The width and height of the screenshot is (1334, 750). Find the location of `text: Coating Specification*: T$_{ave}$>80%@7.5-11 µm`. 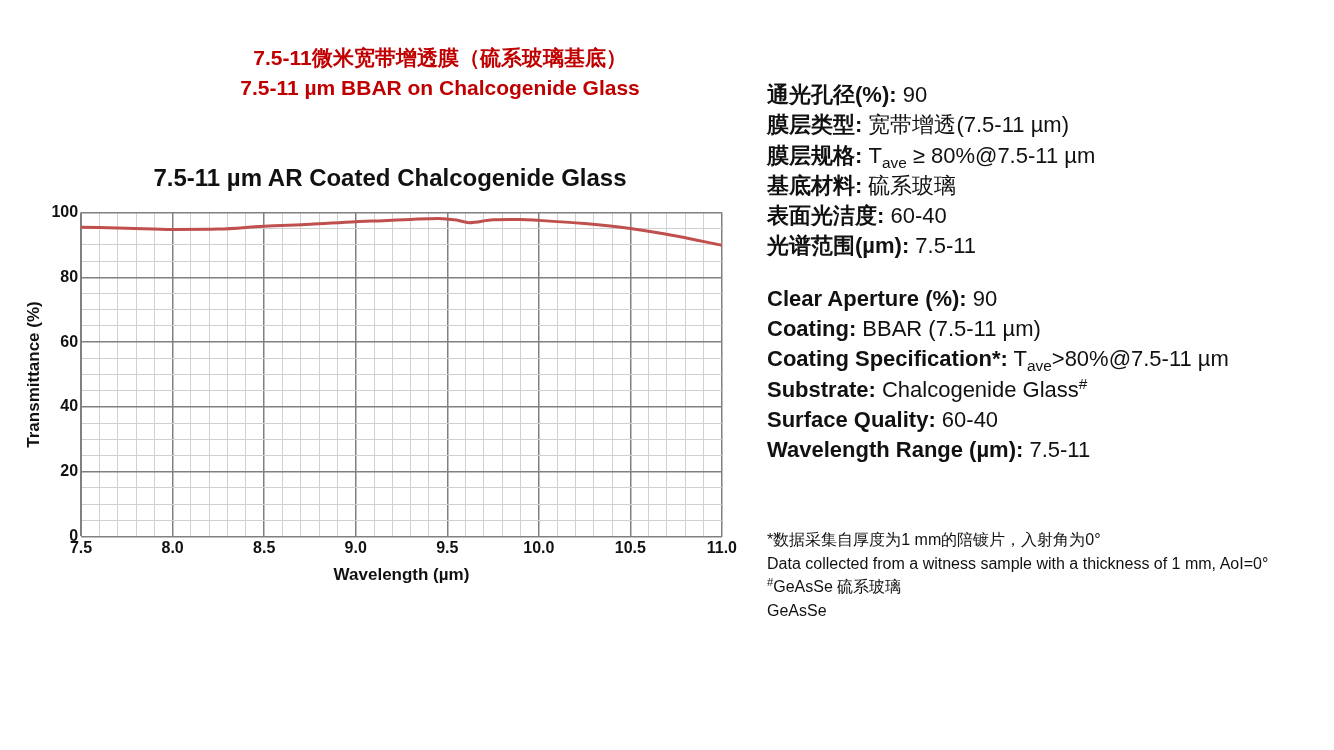

text: Coating Specification*: T$_{ave}$>80%@7.5-11 µm is located at coordinates (998, 360).